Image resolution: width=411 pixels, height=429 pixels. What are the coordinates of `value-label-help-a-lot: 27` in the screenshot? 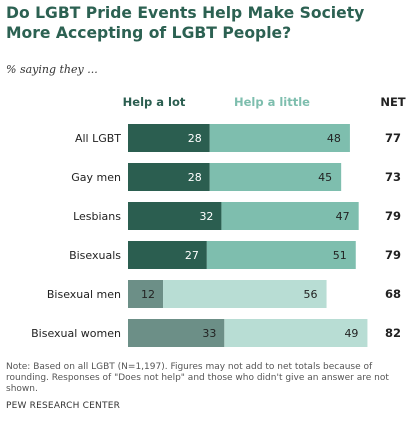 It's located at (192, 255).